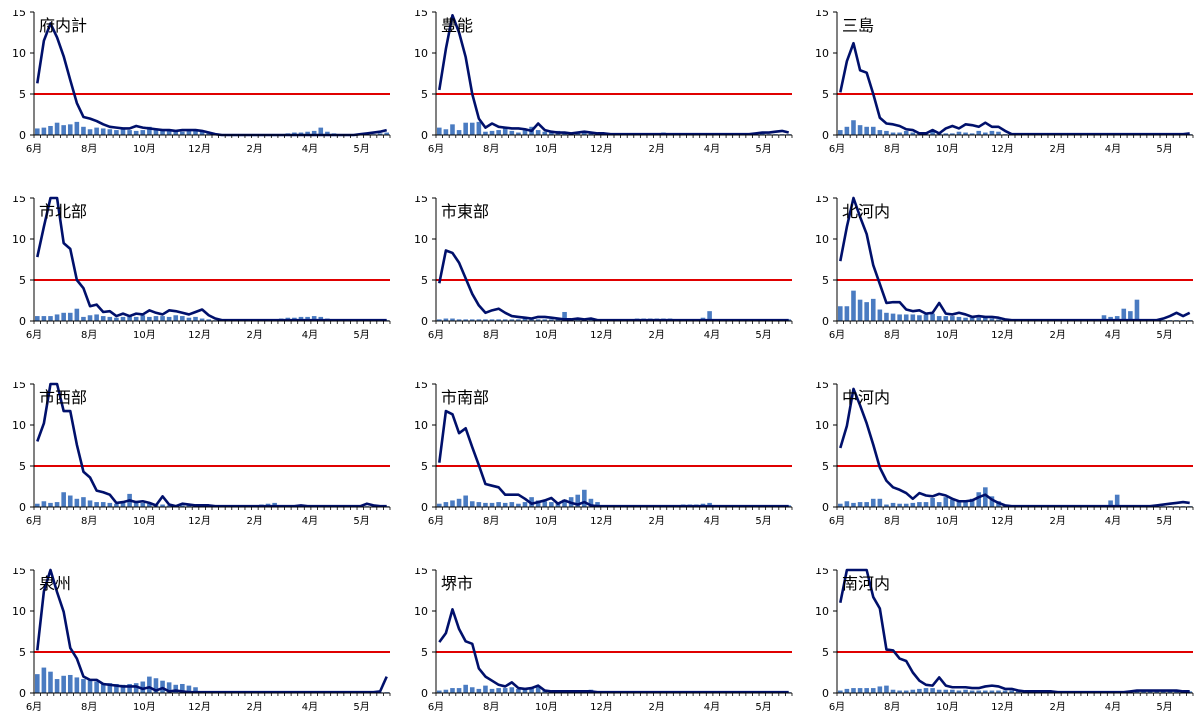 The image size is (1198, 722). What do you see at coordinates (22, 507) in the screenshot?
I see `y-tick-label: 0` at bounding box center [22, 507].